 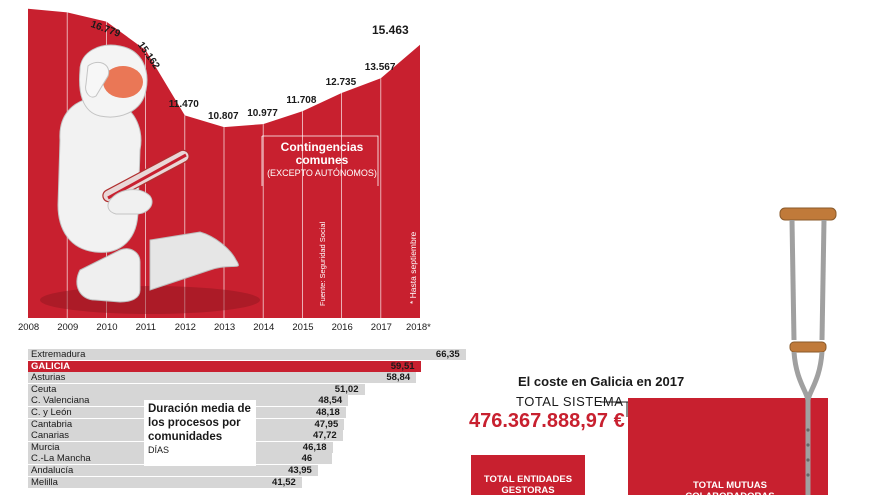 I want to click on source-note: Fuente: Seguridad Social, so click(x=322, y=263).